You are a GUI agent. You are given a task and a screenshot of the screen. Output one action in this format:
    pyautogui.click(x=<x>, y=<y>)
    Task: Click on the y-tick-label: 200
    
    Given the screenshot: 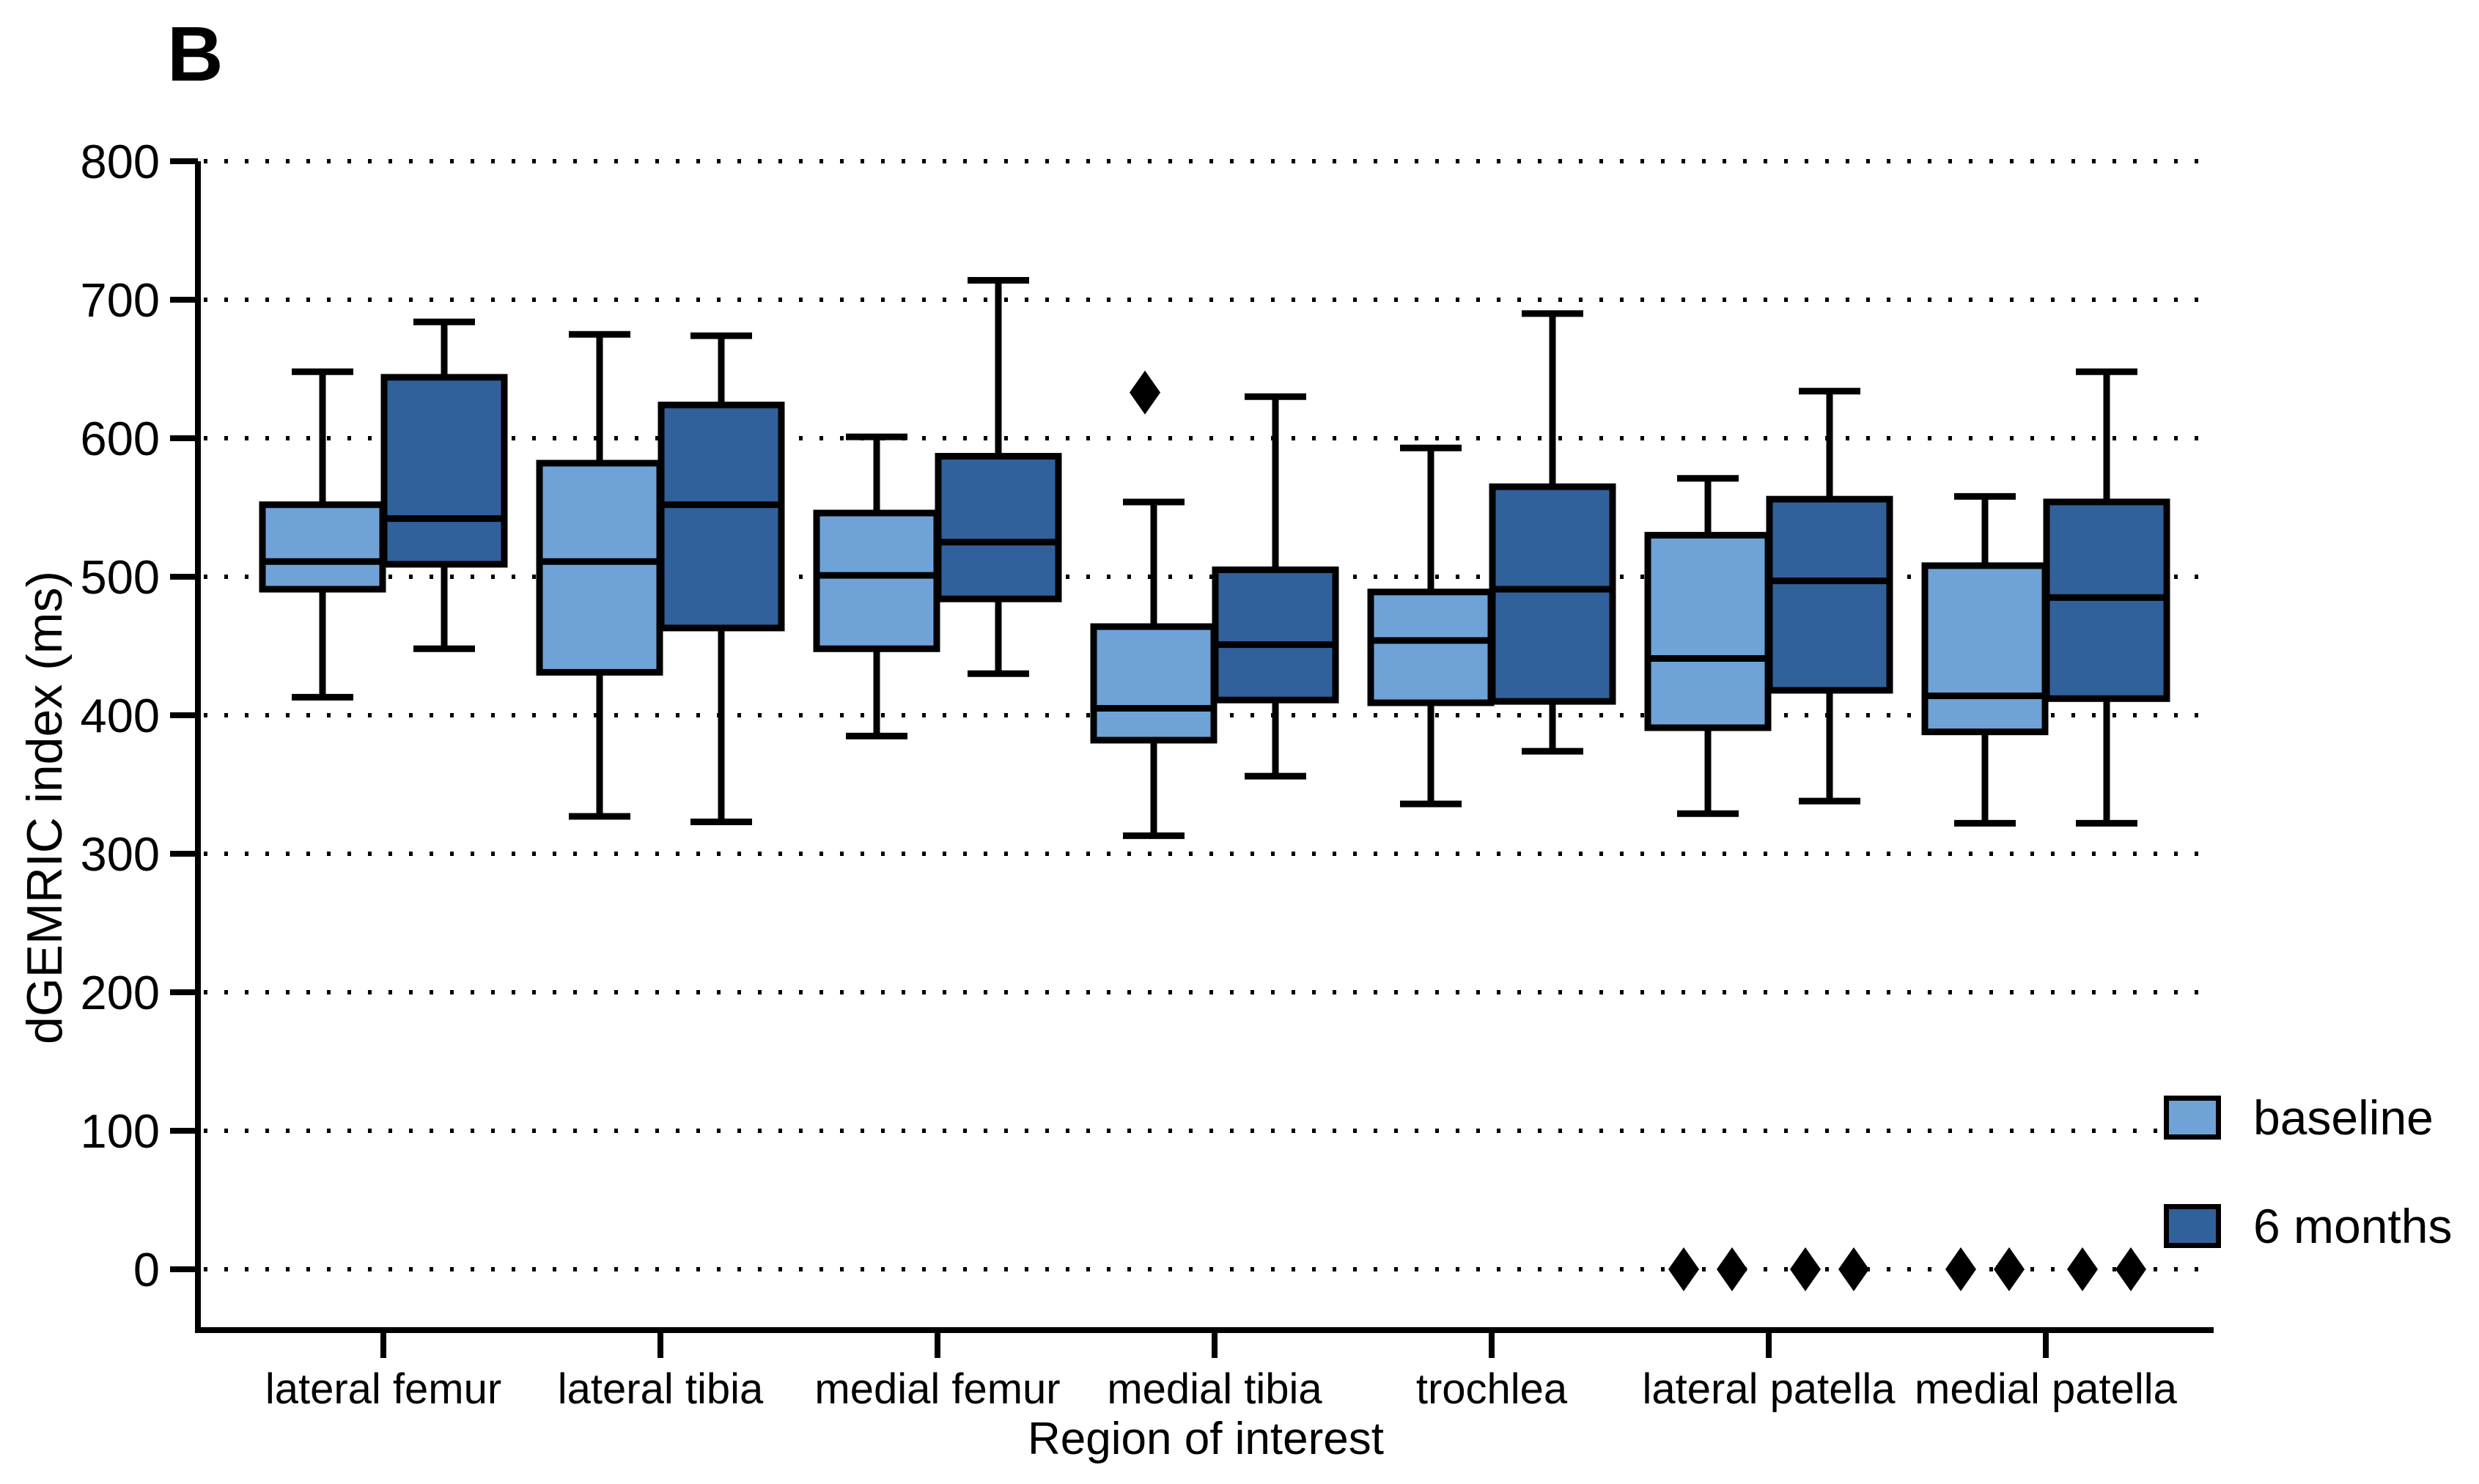 What is the action you would take?
    pyautogui.click(x=121, y=993)
    